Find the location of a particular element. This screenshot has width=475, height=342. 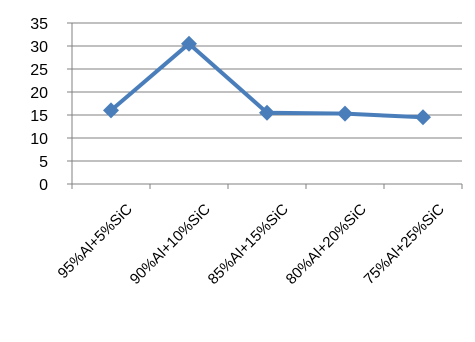

y-tick-label: 5 is located at coordinates (43, 162).